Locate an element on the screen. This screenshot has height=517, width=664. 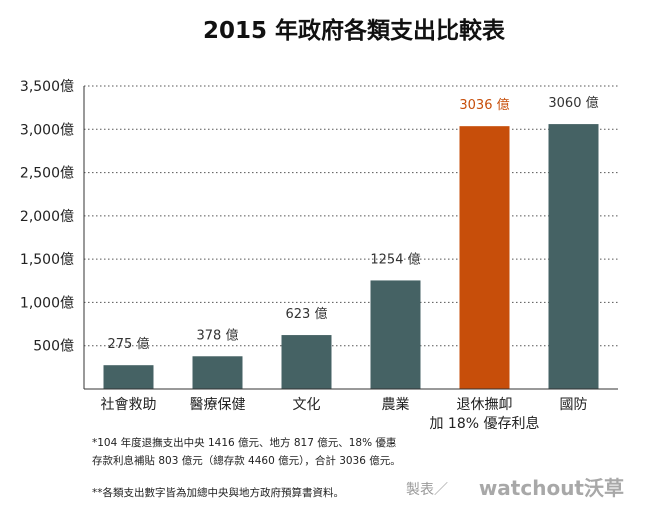
x-category-label: 文化 is located at coordinates (307, 405).